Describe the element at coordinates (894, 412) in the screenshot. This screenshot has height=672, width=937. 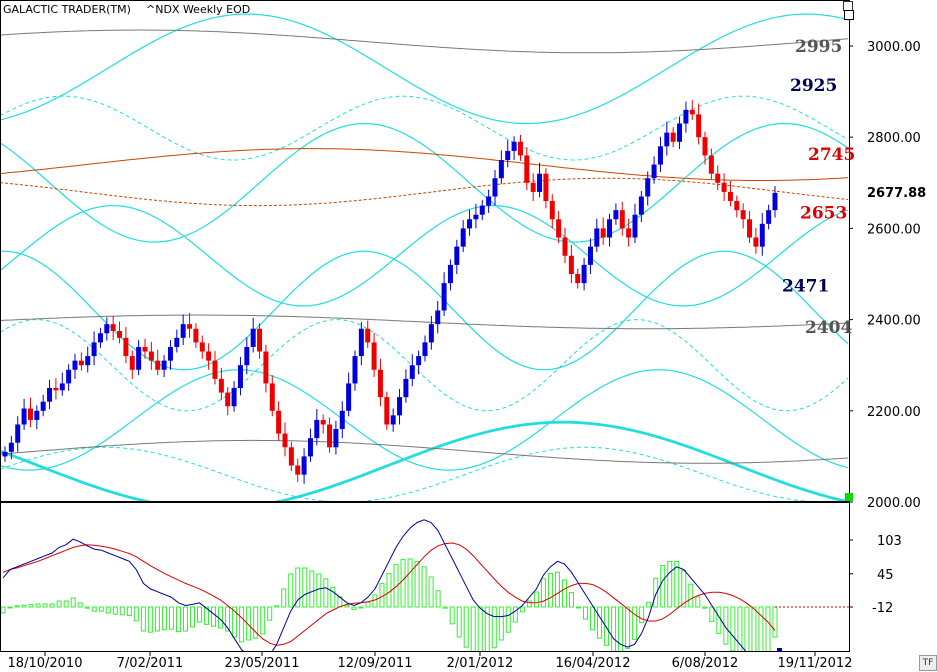
I see `price-tick-label: 2200.00` at that location.